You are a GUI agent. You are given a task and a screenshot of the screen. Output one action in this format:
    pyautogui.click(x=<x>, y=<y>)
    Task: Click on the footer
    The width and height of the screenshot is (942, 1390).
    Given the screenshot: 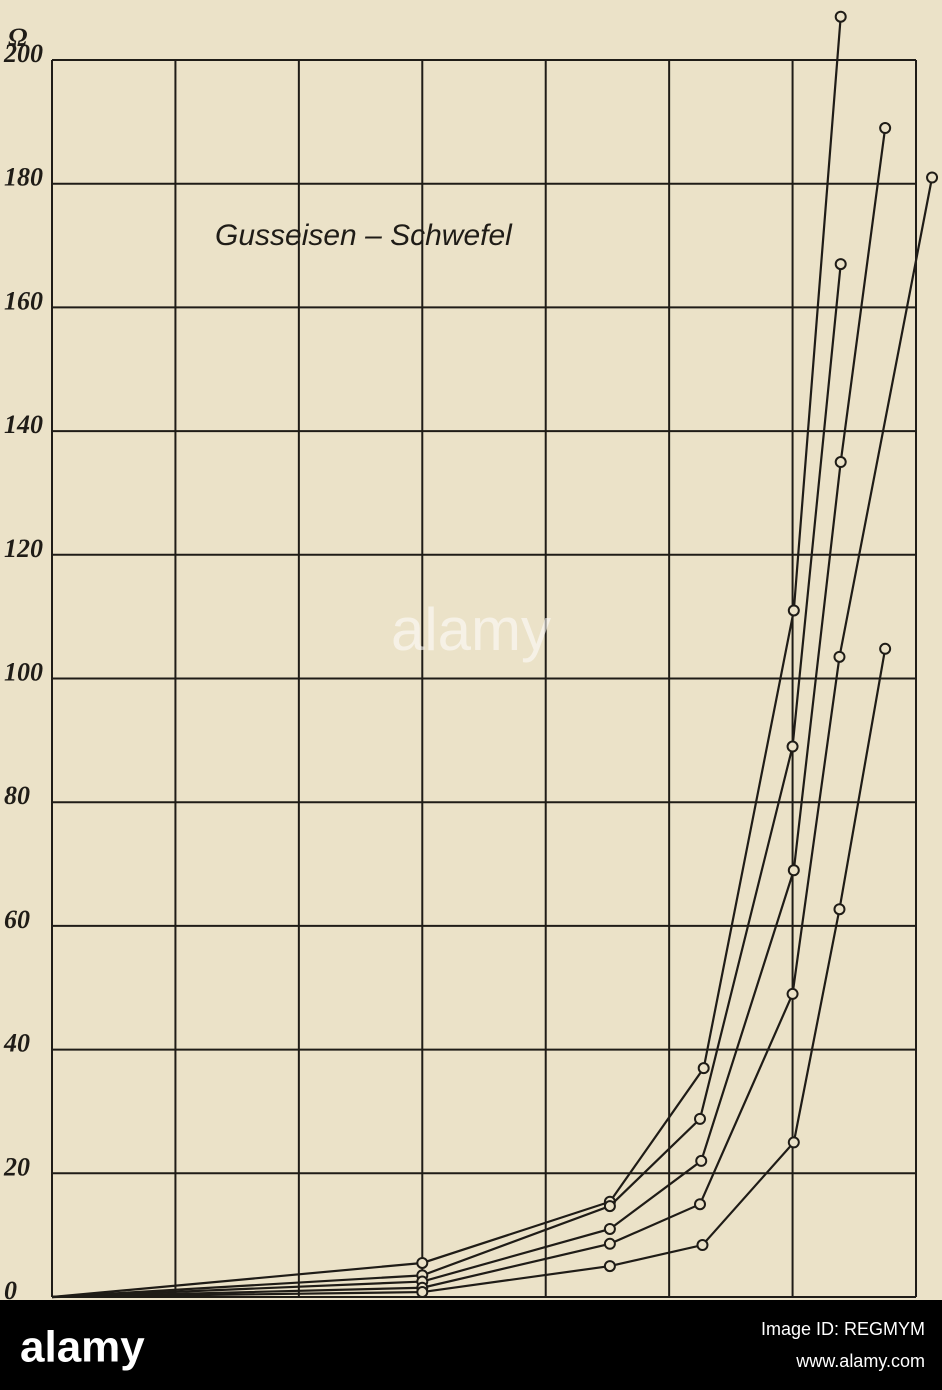 What is the action you would take?
    pyautogui.click(x=471, y=1345)
    